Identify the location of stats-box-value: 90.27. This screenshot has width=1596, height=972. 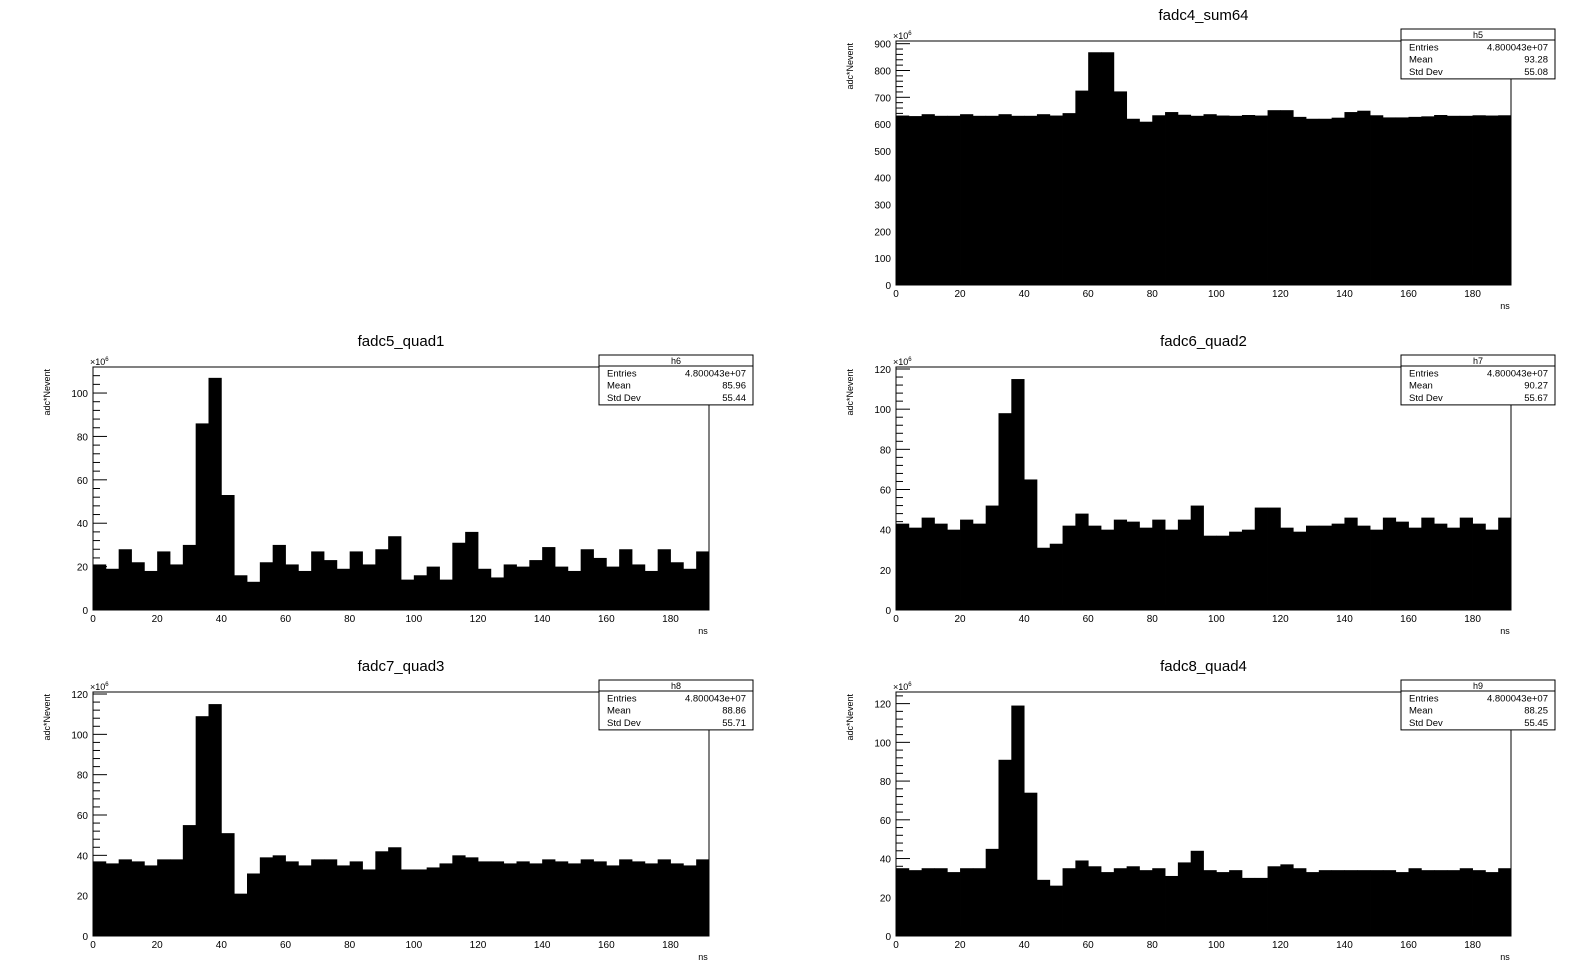
(1536, 386).